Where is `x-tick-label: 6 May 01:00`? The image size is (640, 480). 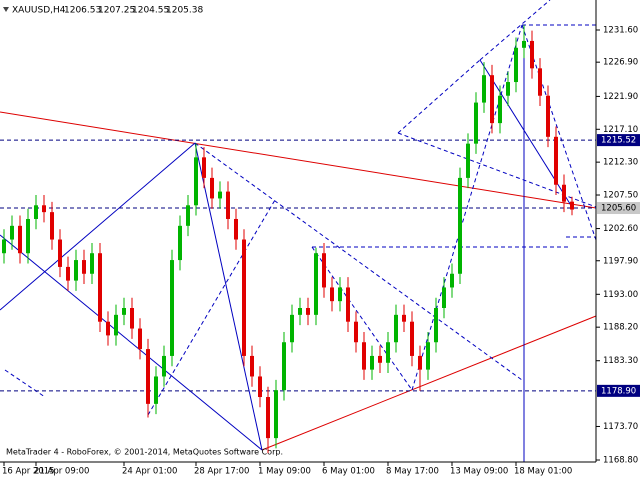
x-tick-label: 6 May 01:00 is located at coordinates (348, 472).